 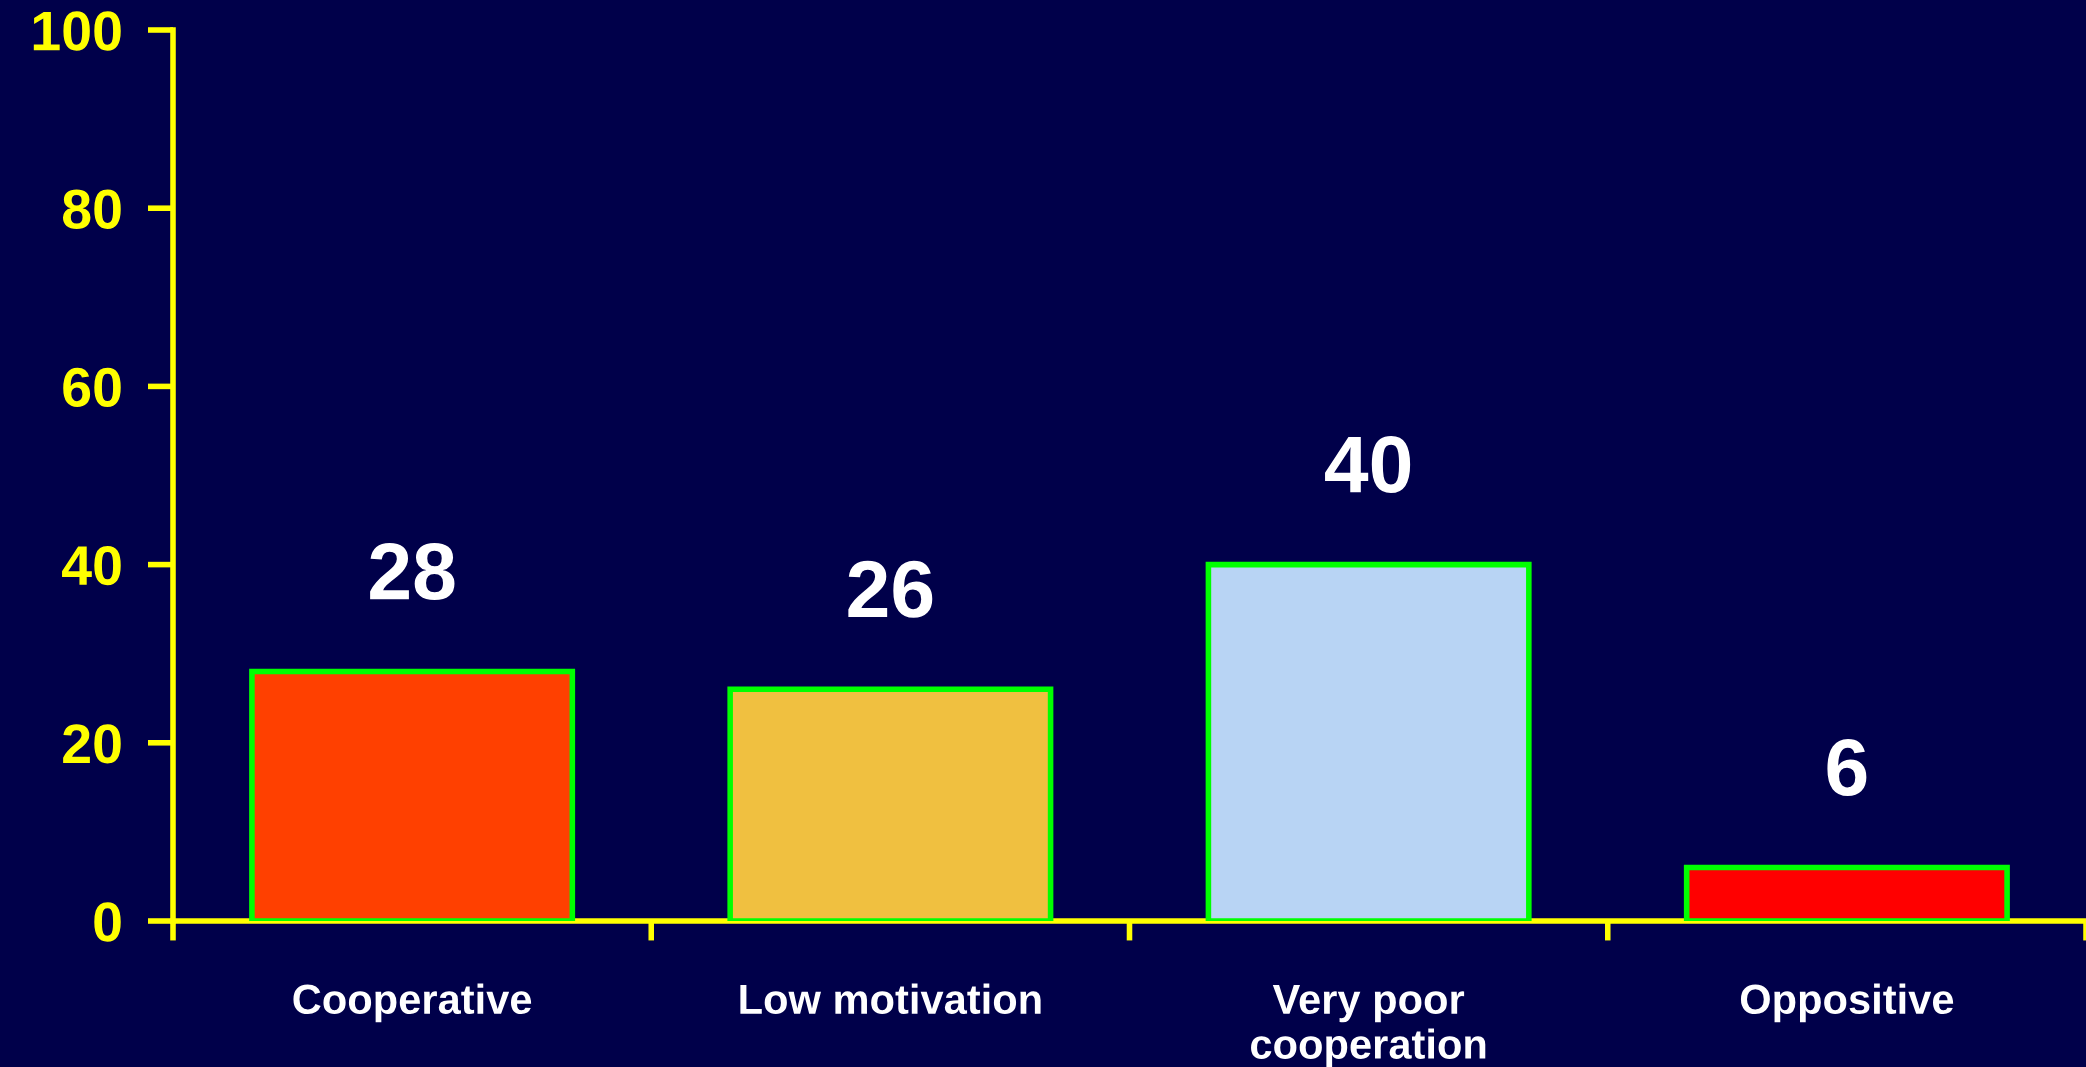 What do you see at coordinates (77, 31) in the screenshot?
I see `y-tick-label: 100` at bounding box center [77, 31].